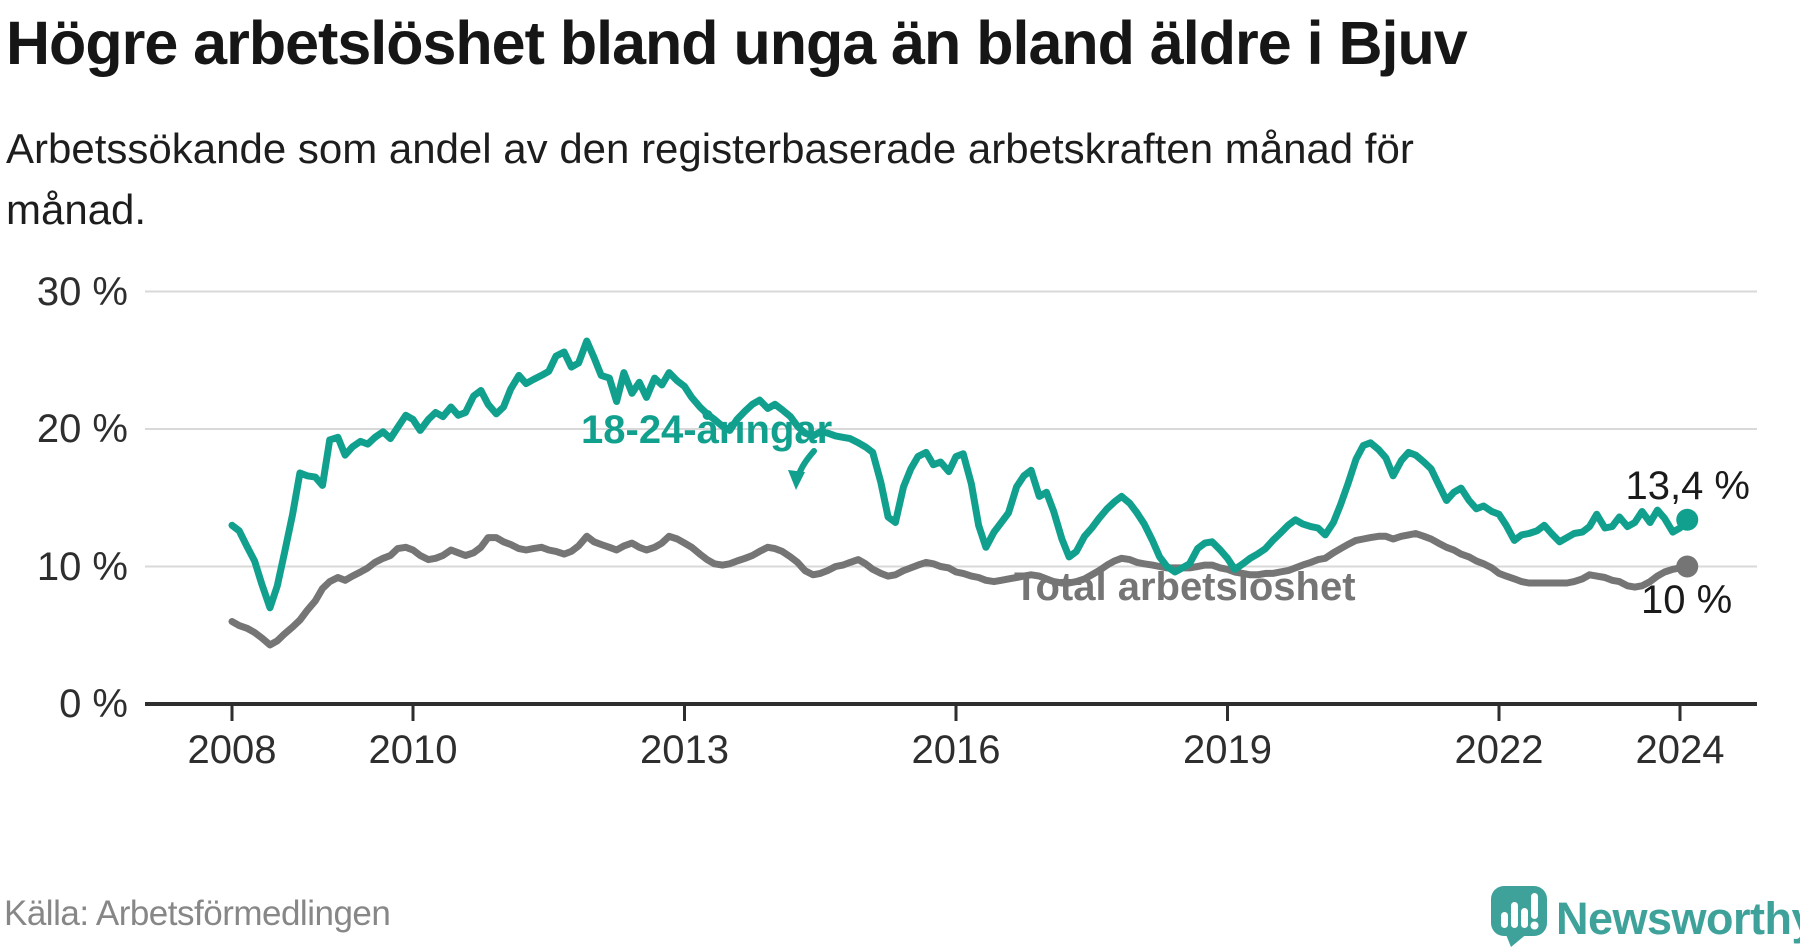 This screenshot has width=1800, height=948. What do you see at coordinates (707, 430) in the screenshot?
I see `series-label-young: 18-24-åringar` at bounding box center [707, 430].